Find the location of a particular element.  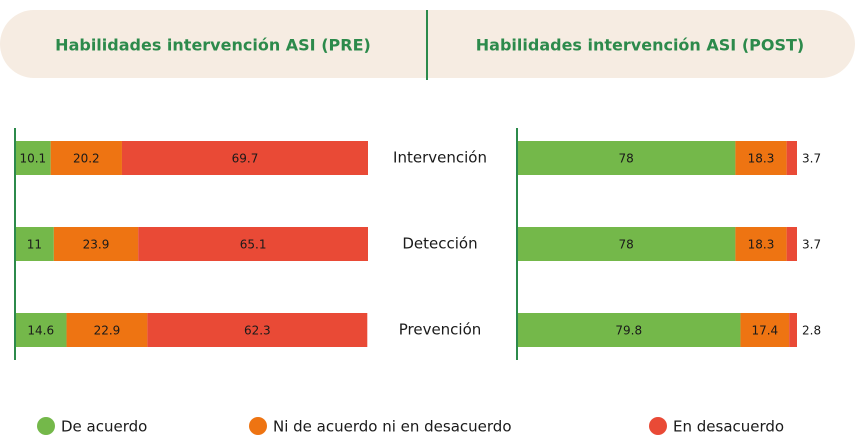

value-label: 14.6 is located at coordinates (40, 331).